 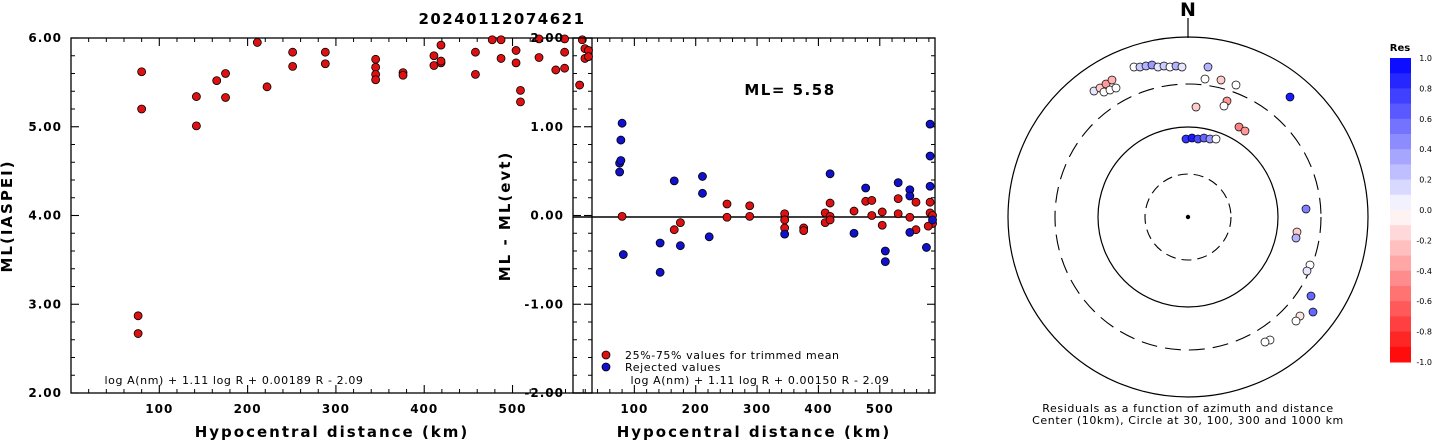 What do you see at coordinates (789, 90) in the screenshot?
I see `ml-value-label: ML= 5.58` at bounding box center [789, 90].